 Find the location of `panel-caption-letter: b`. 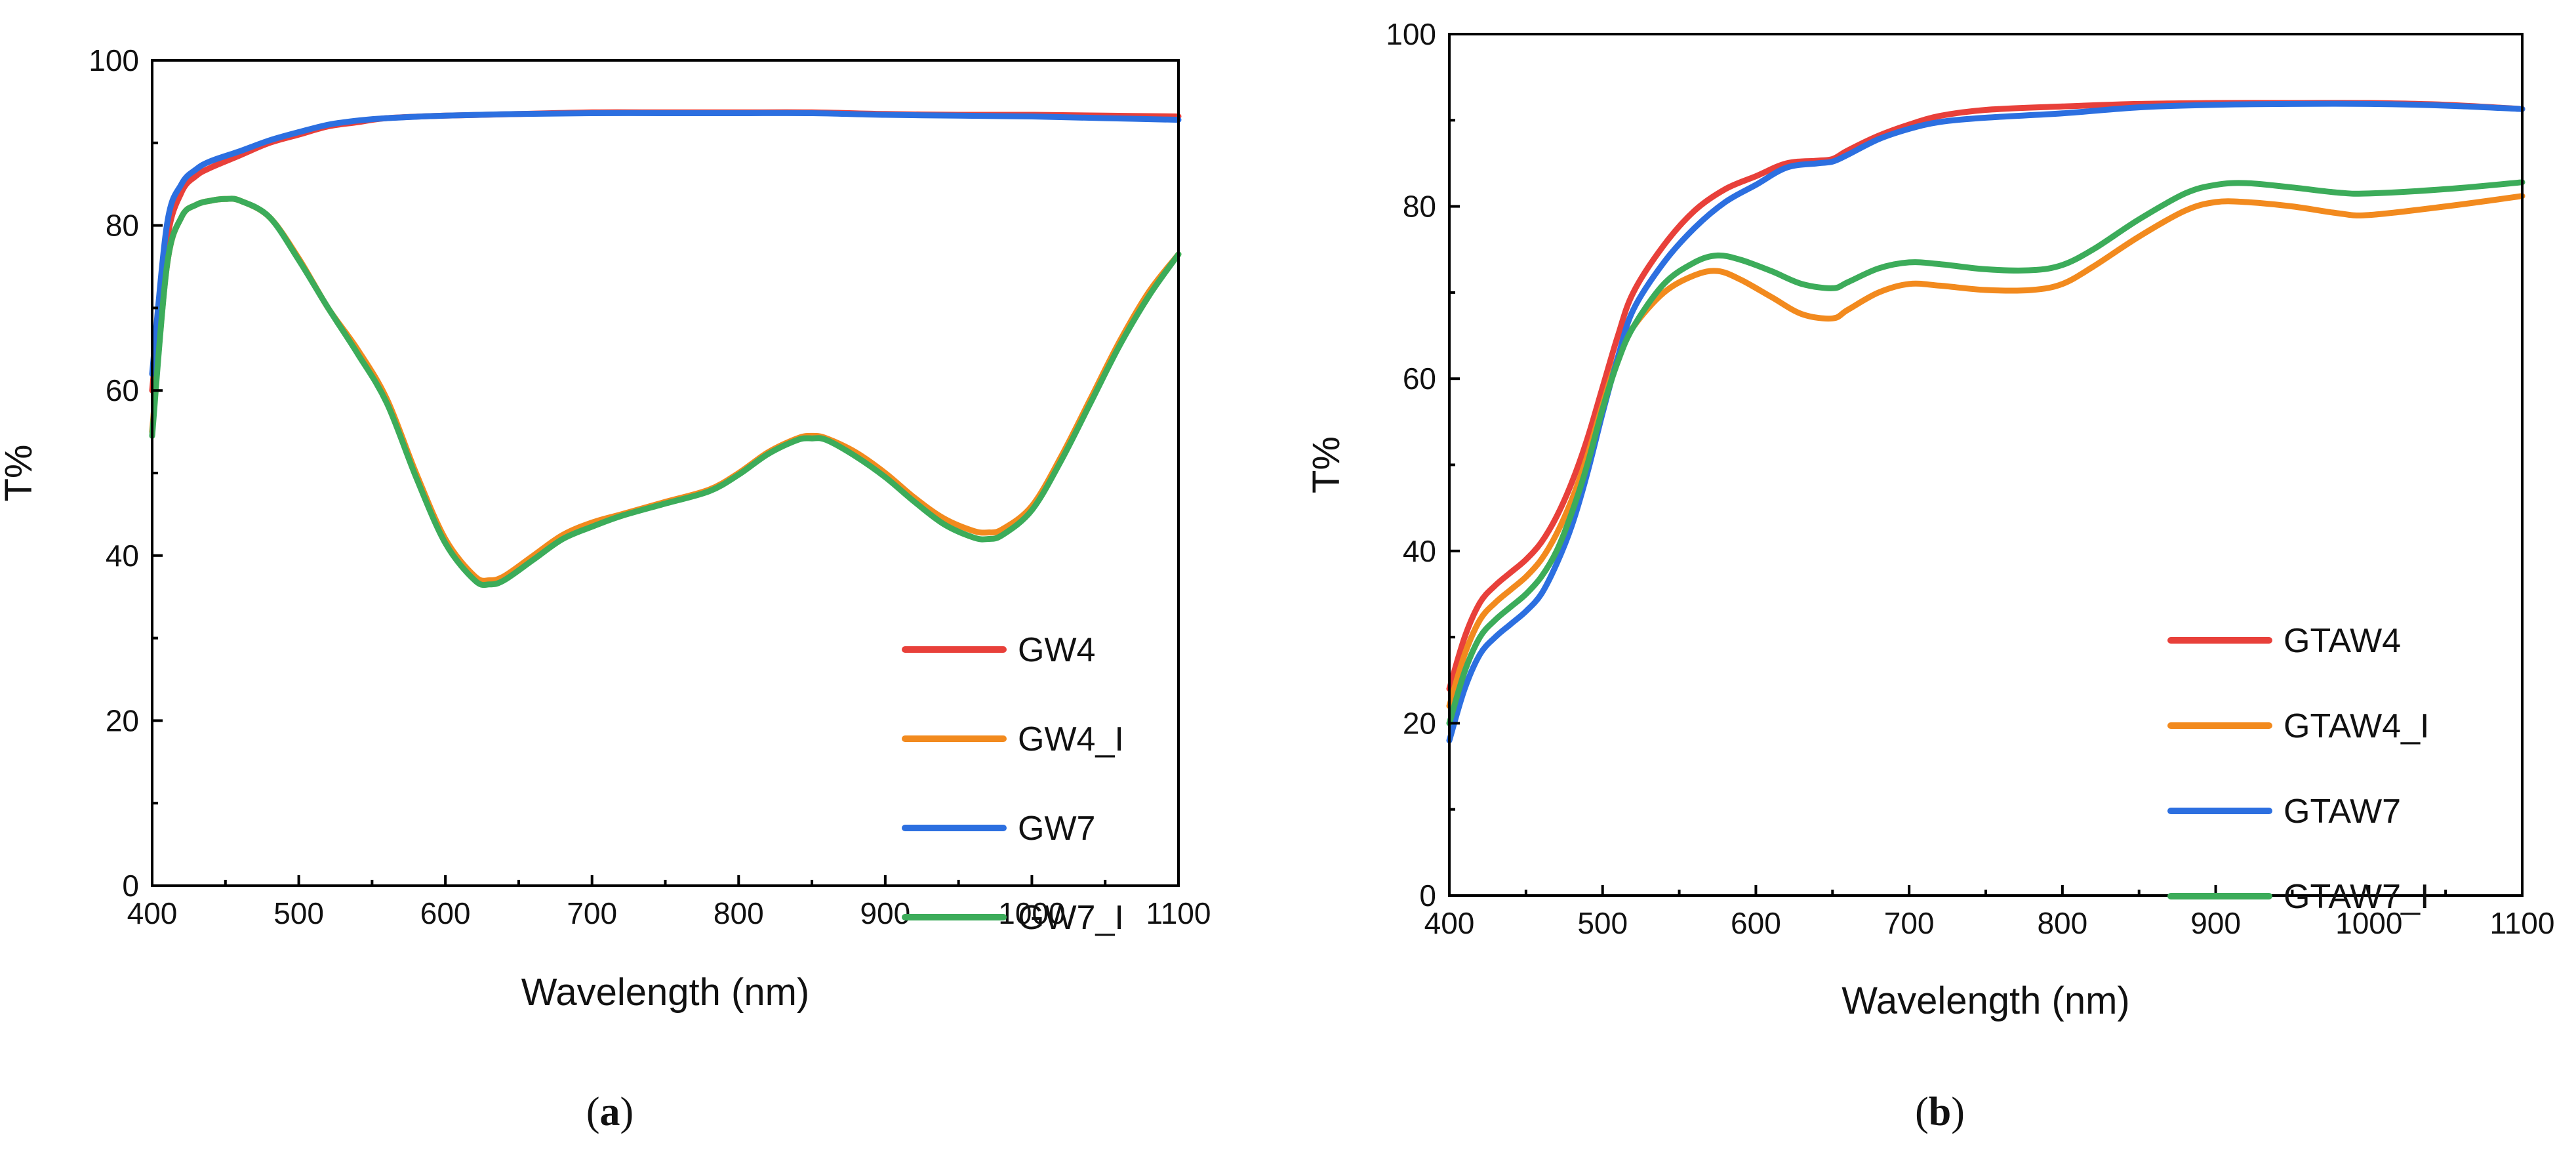

panel-caption-letter: b is located at coordinates (1940, 1112).